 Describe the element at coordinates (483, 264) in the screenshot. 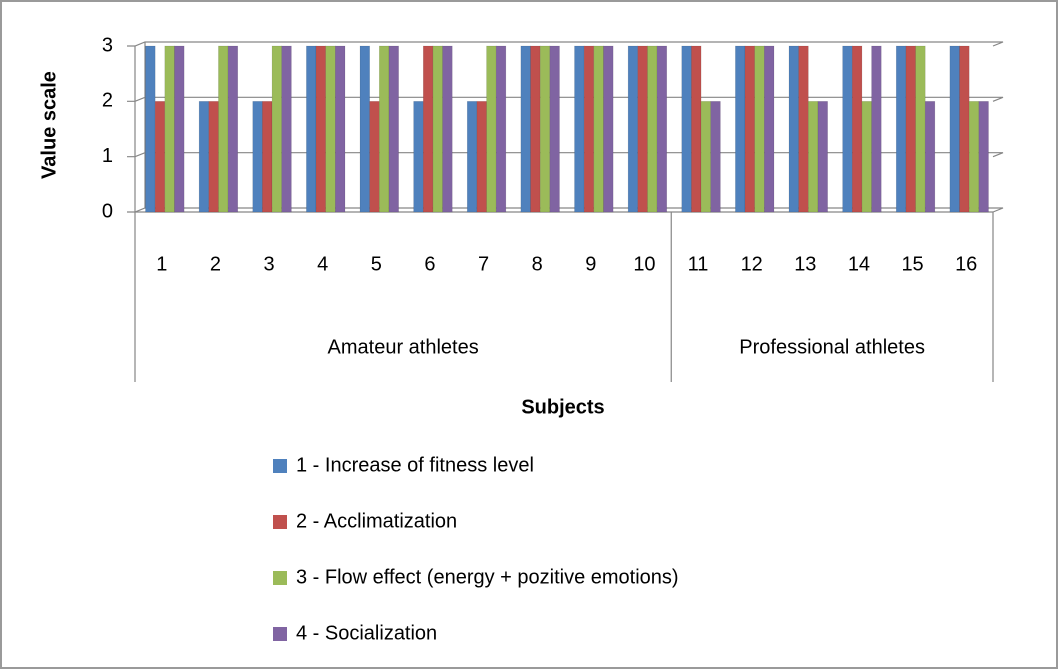

I see `x-tick-label: 7` at that location.